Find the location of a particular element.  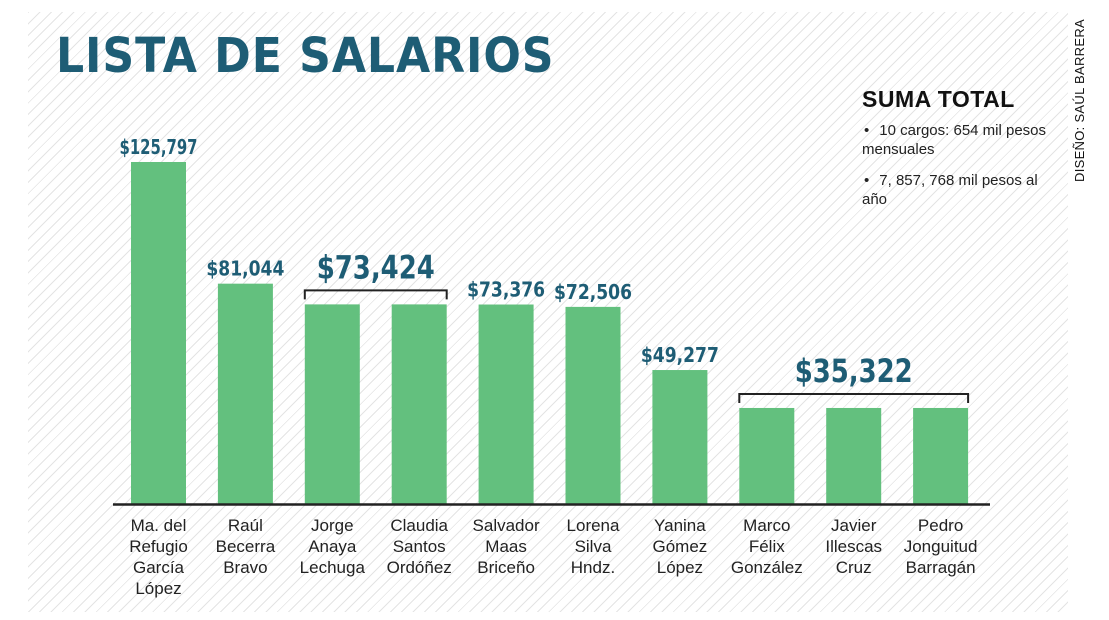

category-label: Bravo is located at coordinates (245, 567).